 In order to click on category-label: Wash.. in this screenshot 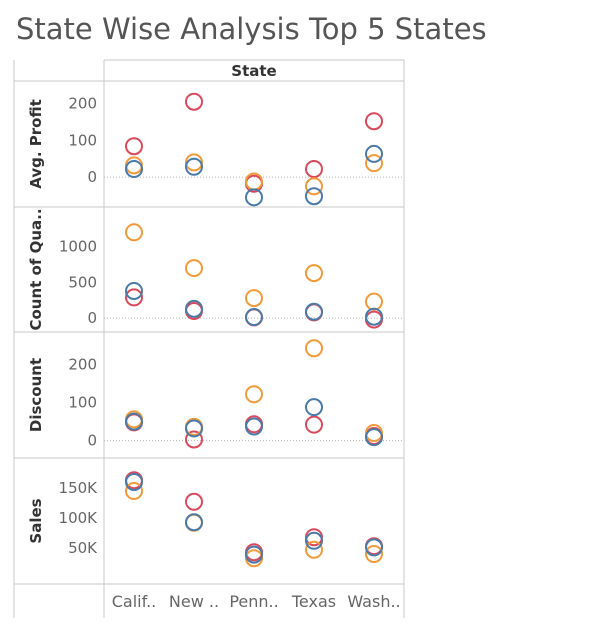, I will do `click(373, 601)`.